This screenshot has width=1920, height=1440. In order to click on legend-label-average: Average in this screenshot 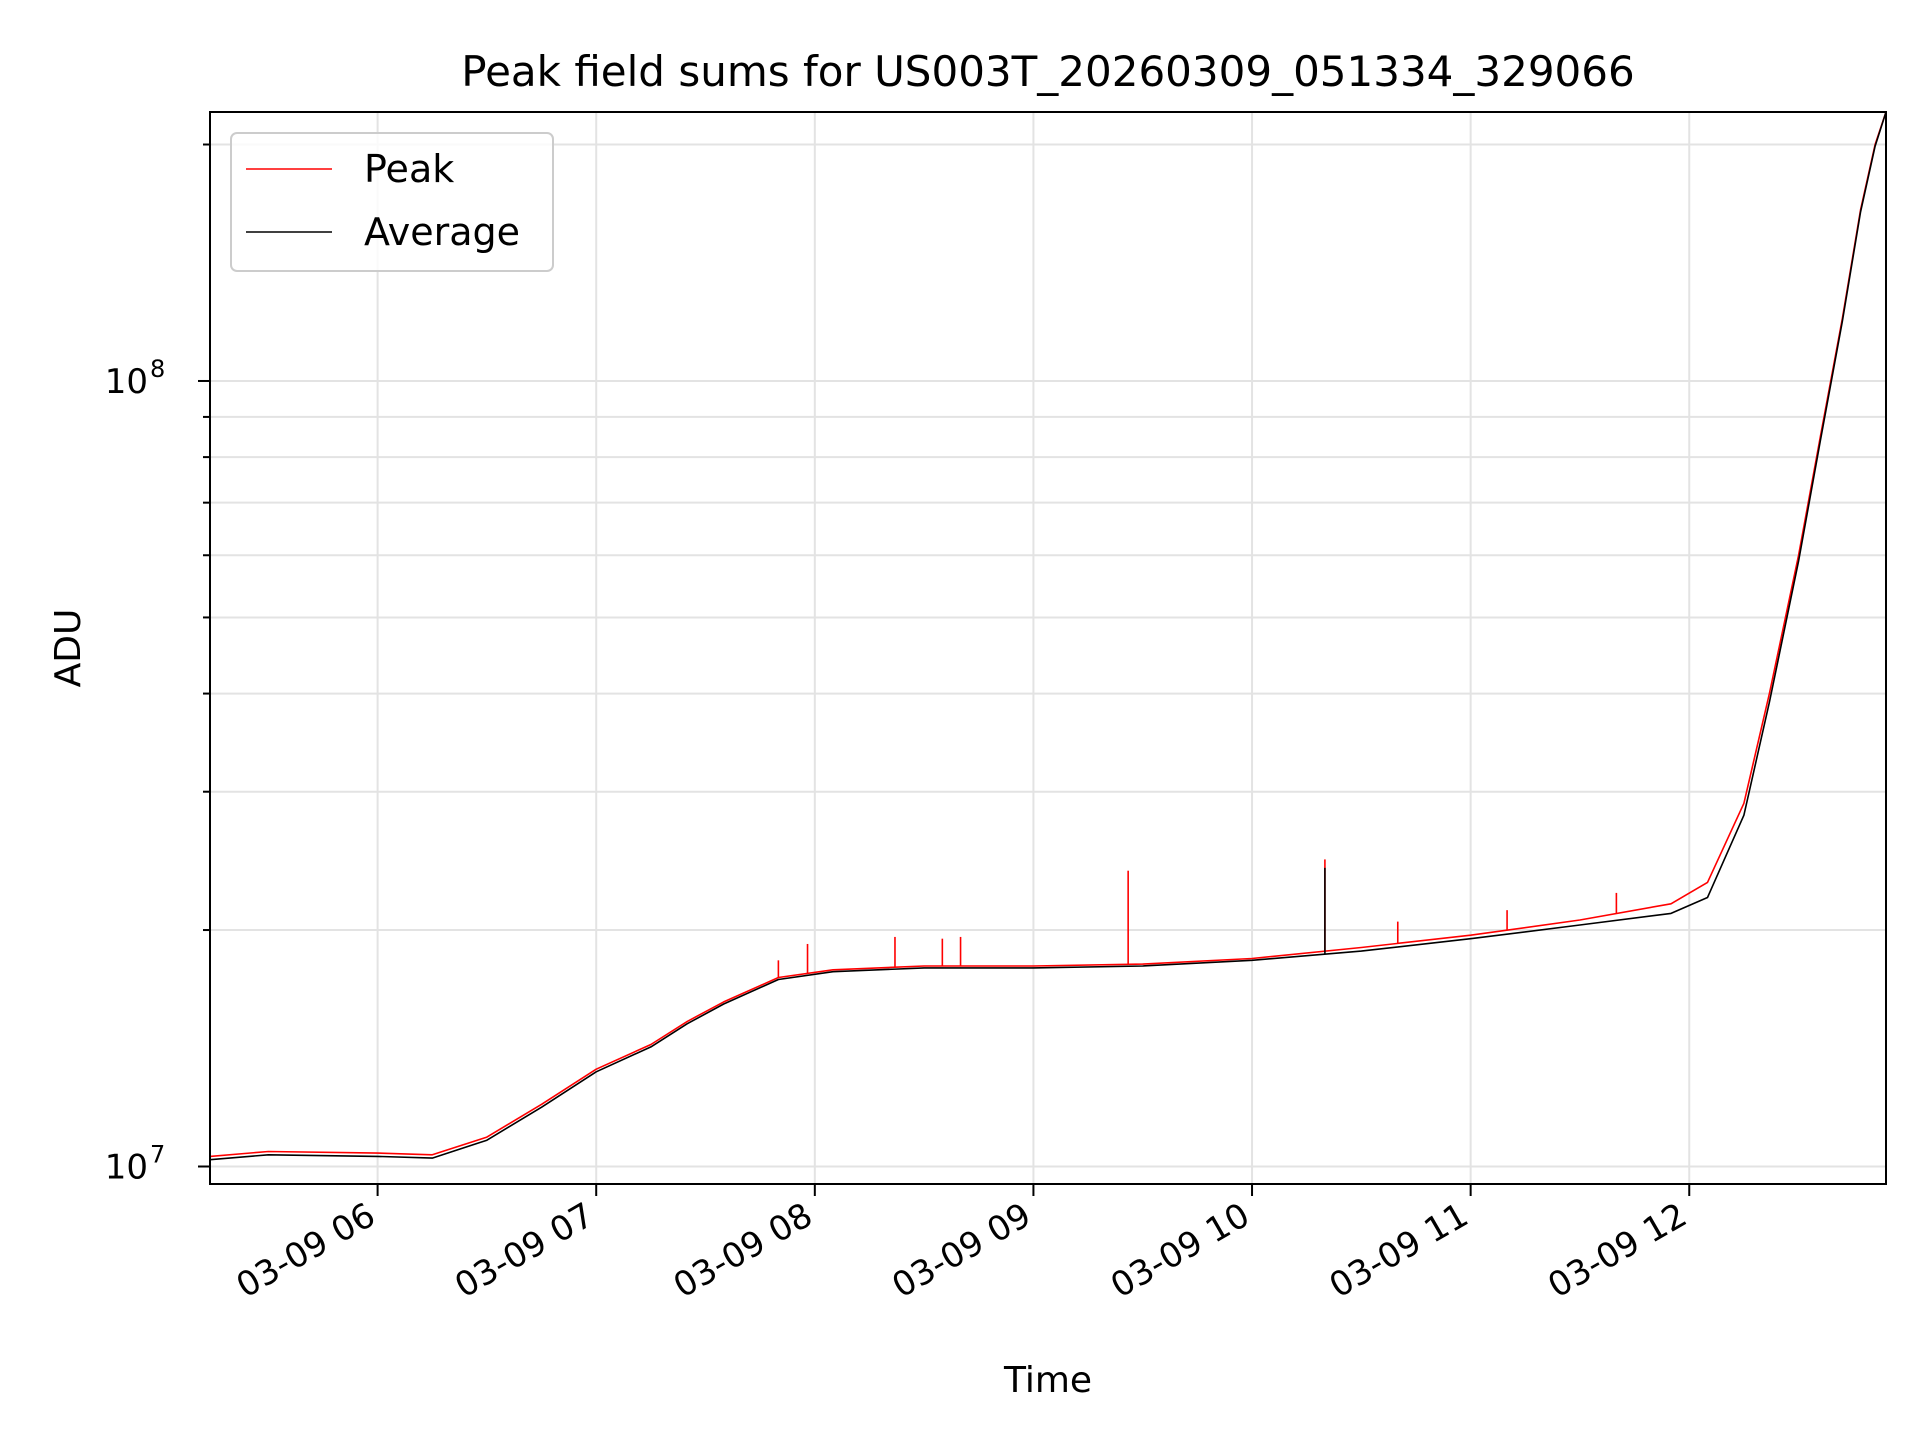, I will do `click(442, 232)`.